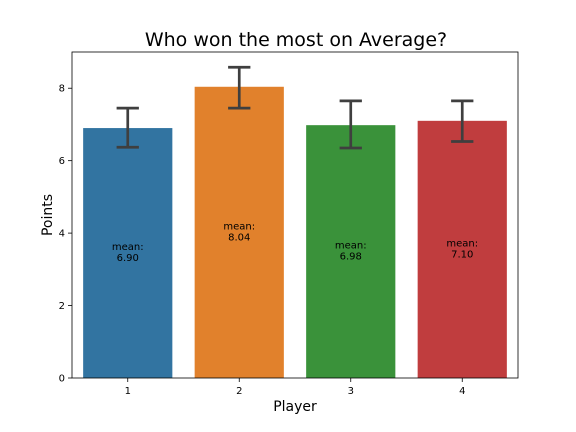  Describe the element at coordinates (62, 234) in the screenshot. I see `y-tick-label-4: 4` at that location.